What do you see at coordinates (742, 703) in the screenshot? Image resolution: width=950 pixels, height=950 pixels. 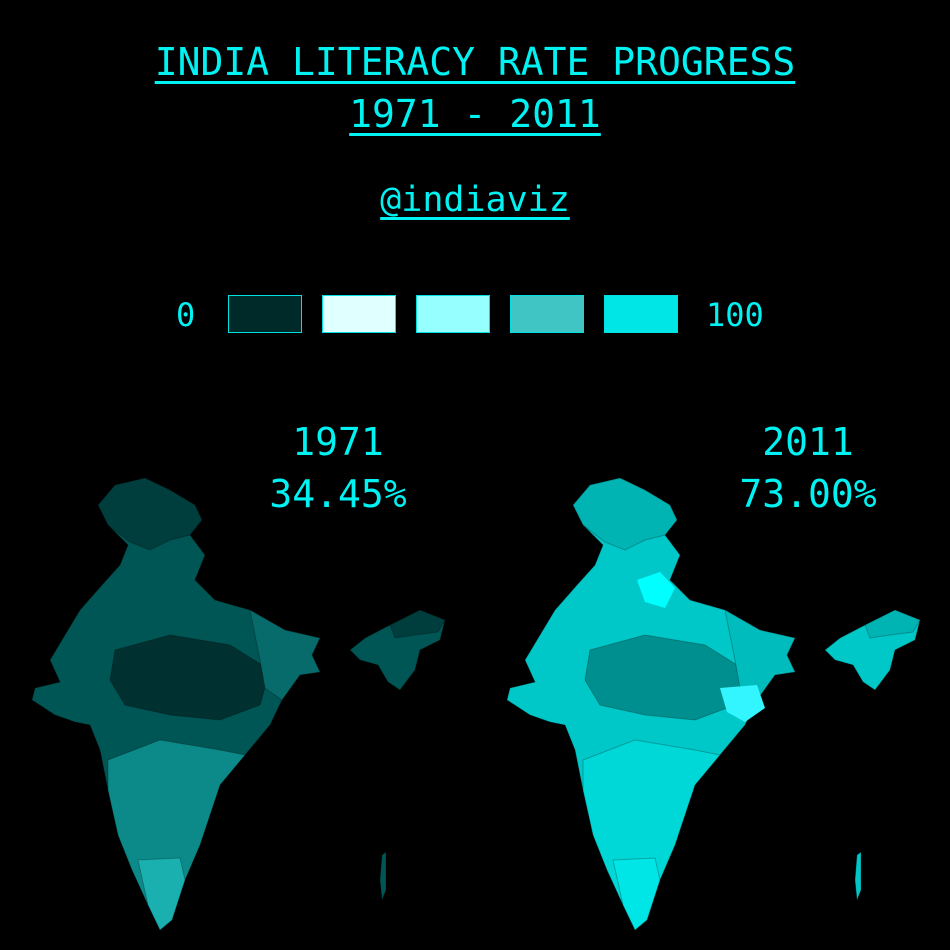 I see `highlight-region-east` at bounding box center [742, 703].